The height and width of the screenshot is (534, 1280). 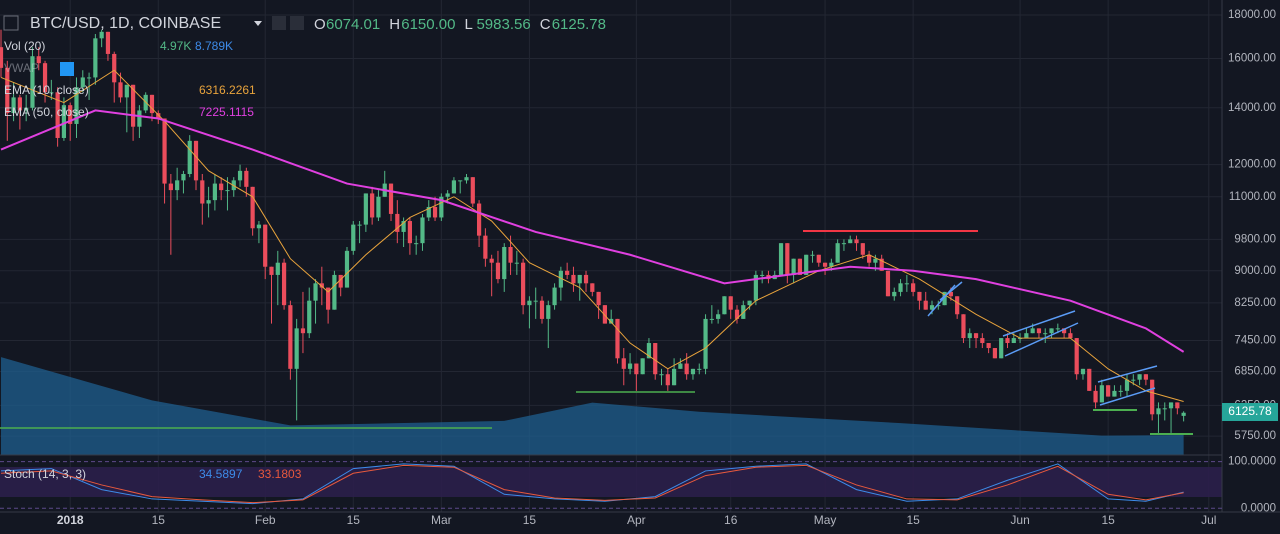 What do you see at coordinates (1250, 412) in the screenshot?
I see `last-price-badge` at bounding box center [1250, 412].